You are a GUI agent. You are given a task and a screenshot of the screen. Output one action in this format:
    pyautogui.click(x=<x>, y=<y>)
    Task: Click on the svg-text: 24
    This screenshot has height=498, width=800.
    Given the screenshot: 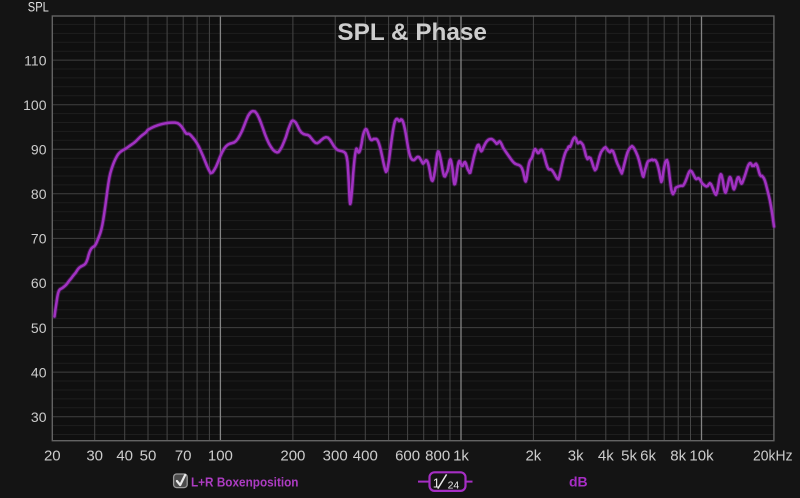 What is the action you would take?
    pyautogui.click(x=454, y=485)
    